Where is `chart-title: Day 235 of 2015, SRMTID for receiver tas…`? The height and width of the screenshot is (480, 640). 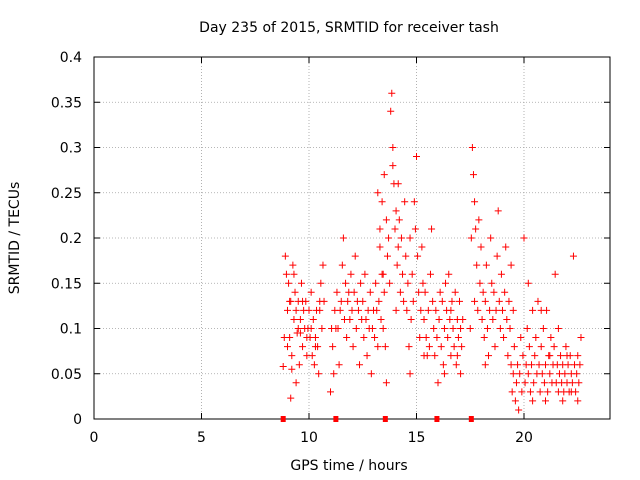 chart-title: Day 235 of 2015, SRMTID for receiver tas… is located at coordinates (349, 28).